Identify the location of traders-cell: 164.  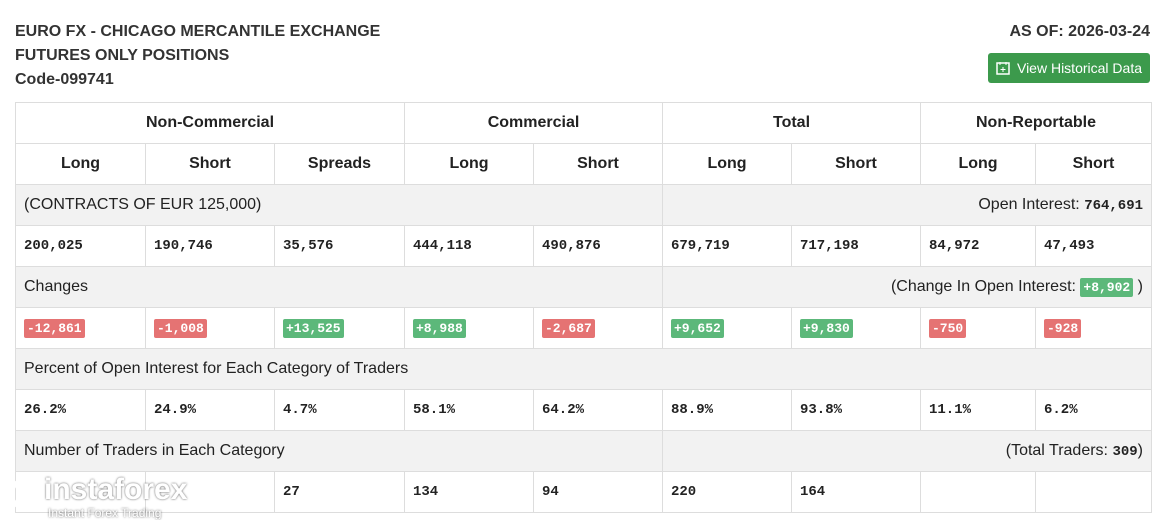
(856, 492).